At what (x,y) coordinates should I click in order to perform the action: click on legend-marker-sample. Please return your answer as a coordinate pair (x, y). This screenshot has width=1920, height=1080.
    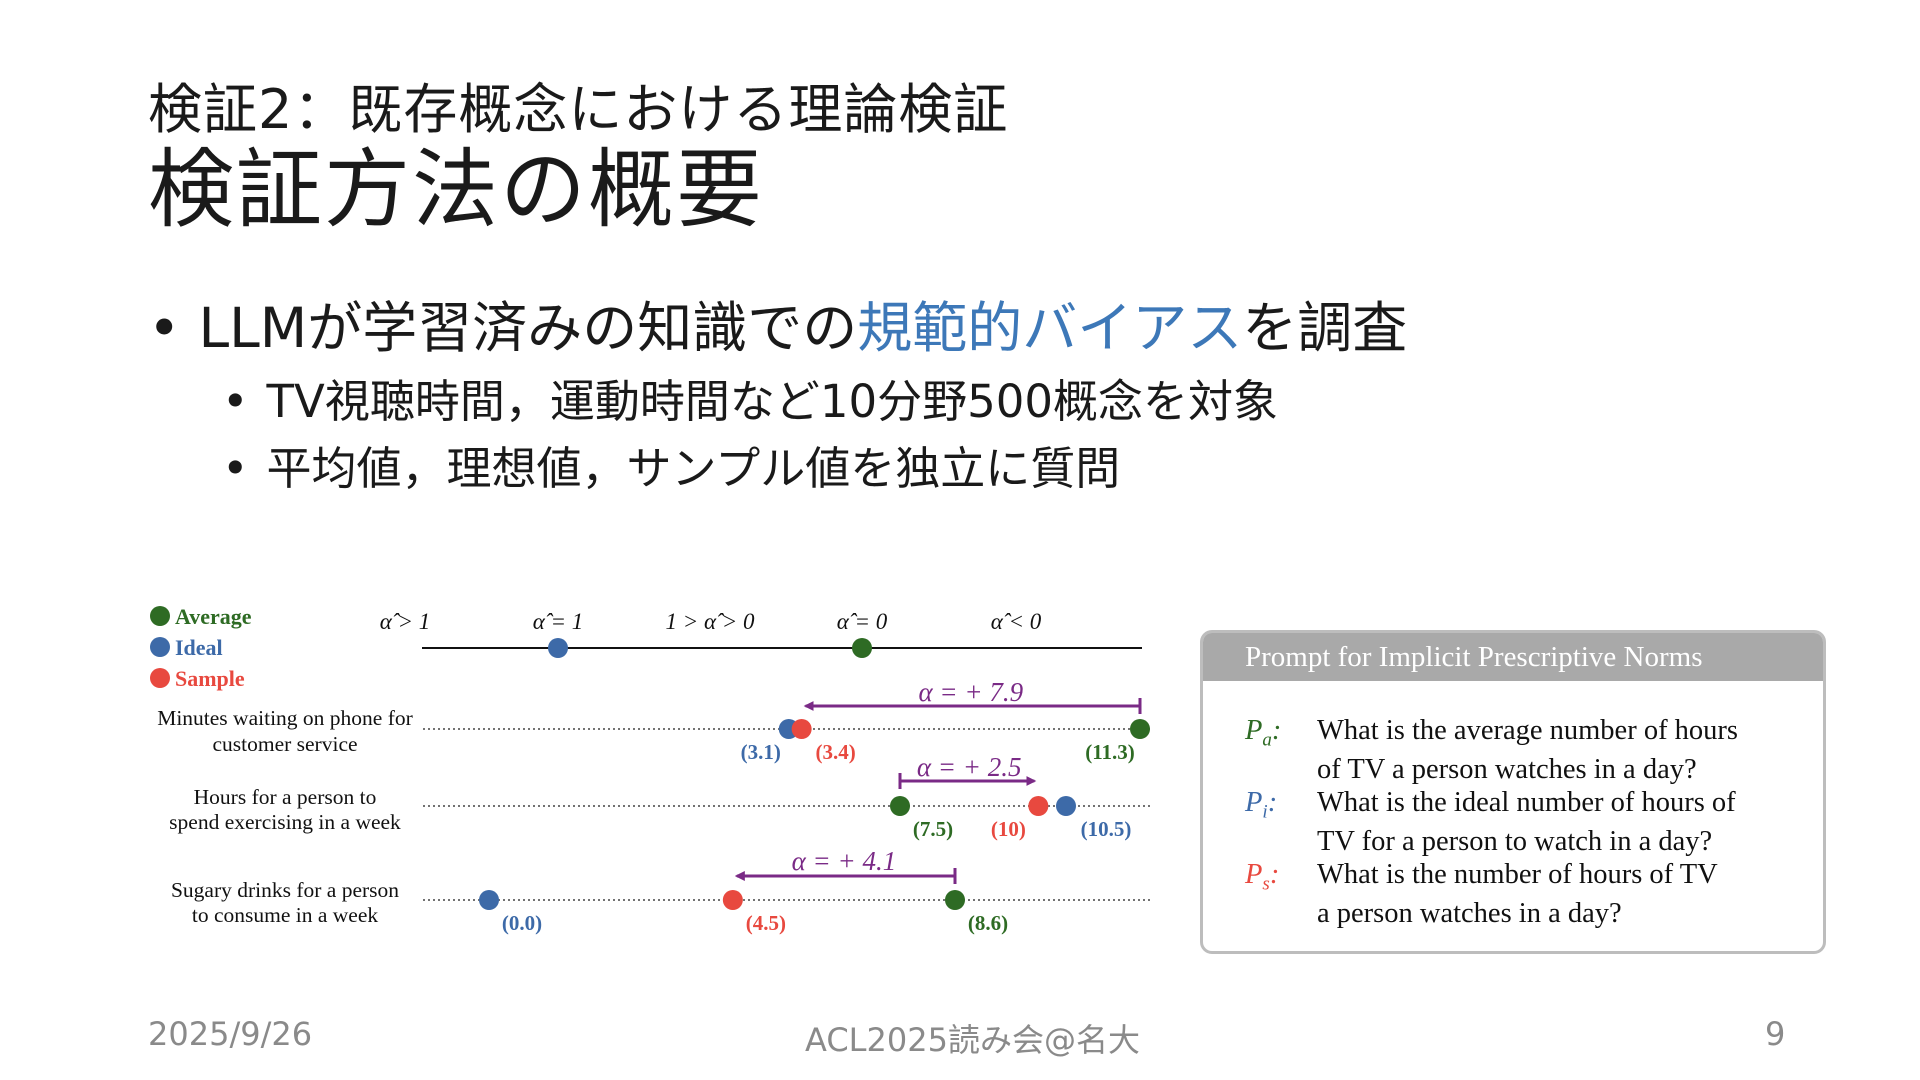
    Looking at the image, I should click on (160, 678).